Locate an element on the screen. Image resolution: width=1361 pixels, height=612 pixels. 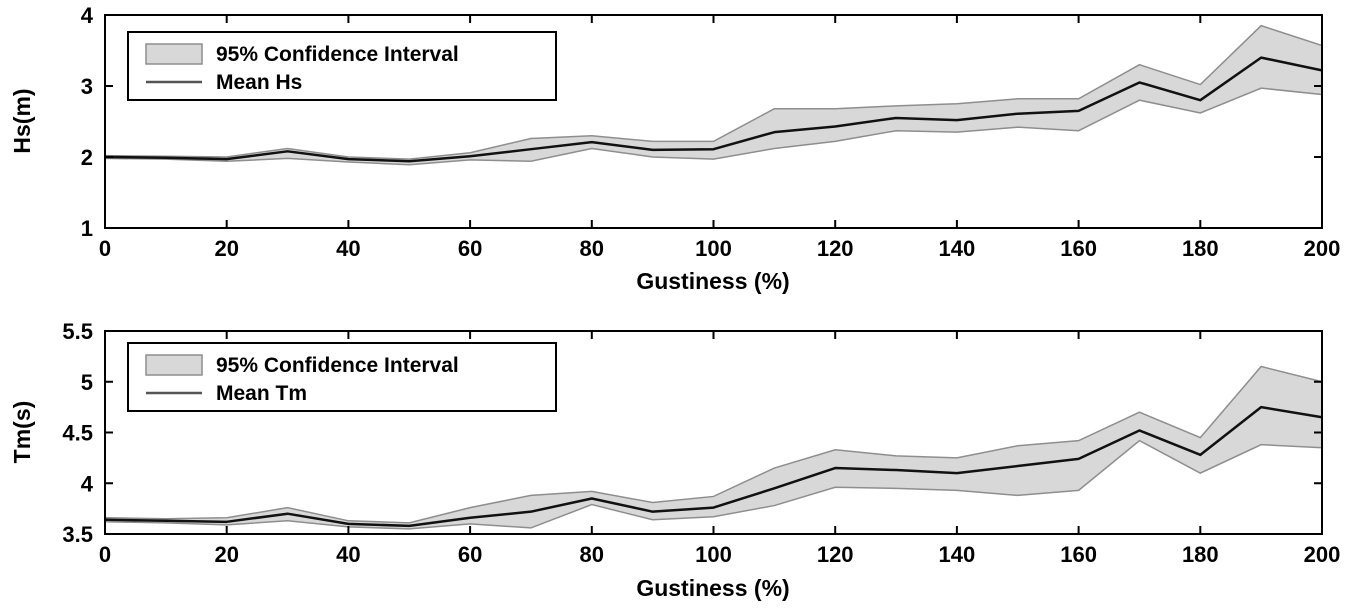
svg-text: 4.5 is located at coordinates (77, 433).